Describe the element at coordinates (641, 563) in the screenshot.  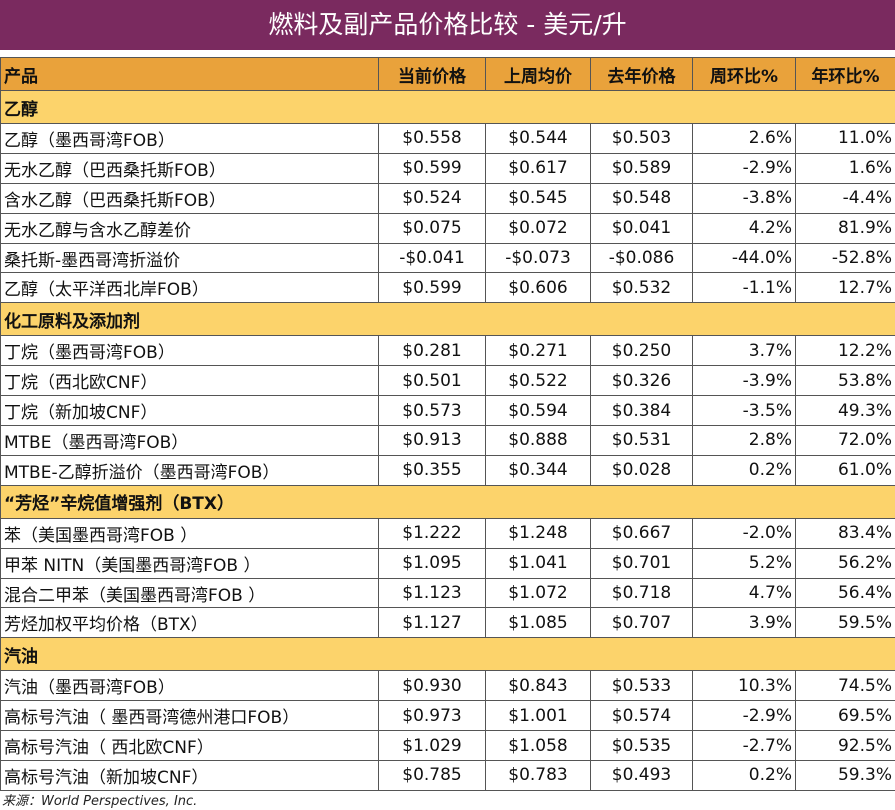
I see `value-cell: $0.701` at that location.